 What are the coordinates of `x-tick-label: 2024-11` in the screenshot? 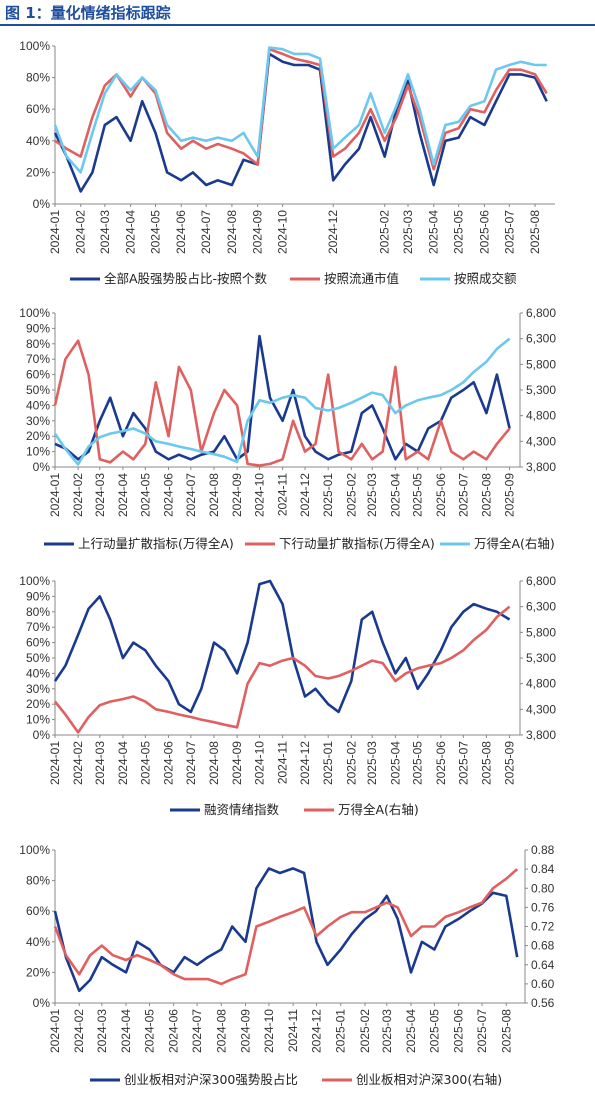 It's located at (283, 494).